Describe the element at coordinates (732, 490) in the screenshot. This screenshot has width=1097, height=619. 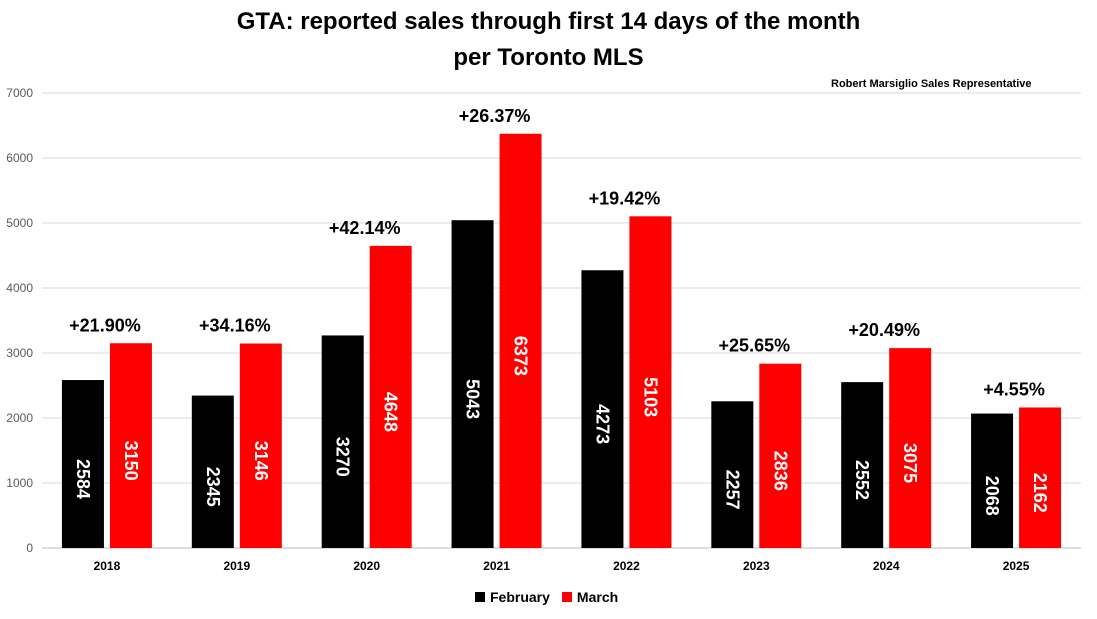
I see `data-label-february: 2257` at that location.